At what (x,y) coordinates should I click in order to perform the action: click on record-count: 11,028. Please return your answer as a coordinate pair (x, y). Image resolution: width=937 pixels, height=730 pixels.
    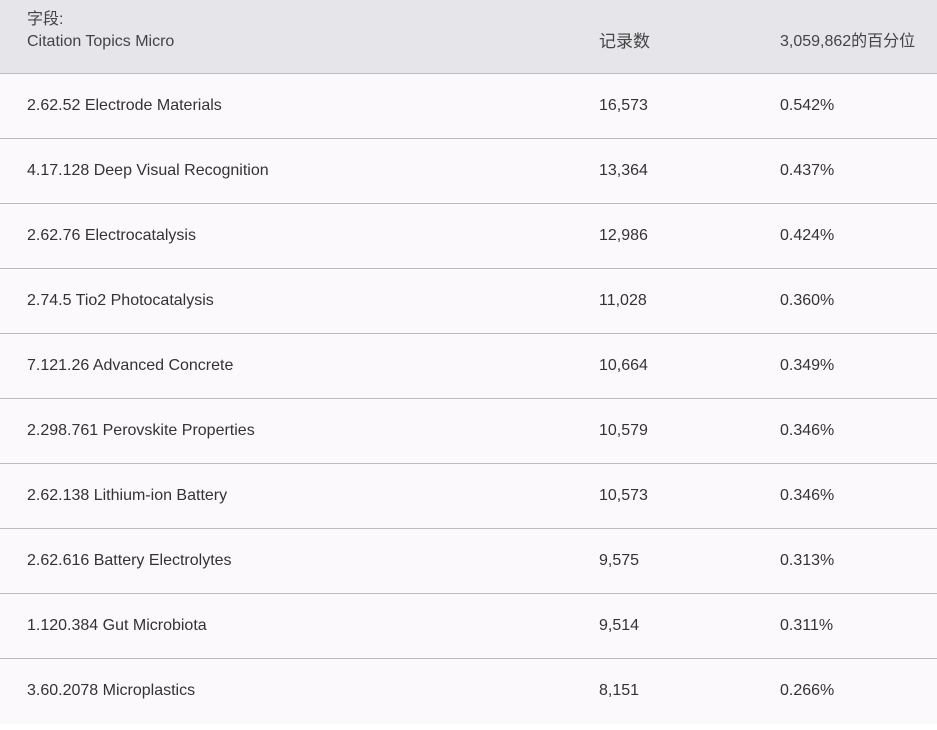
    Looking at the image, I should click on (623, 300).